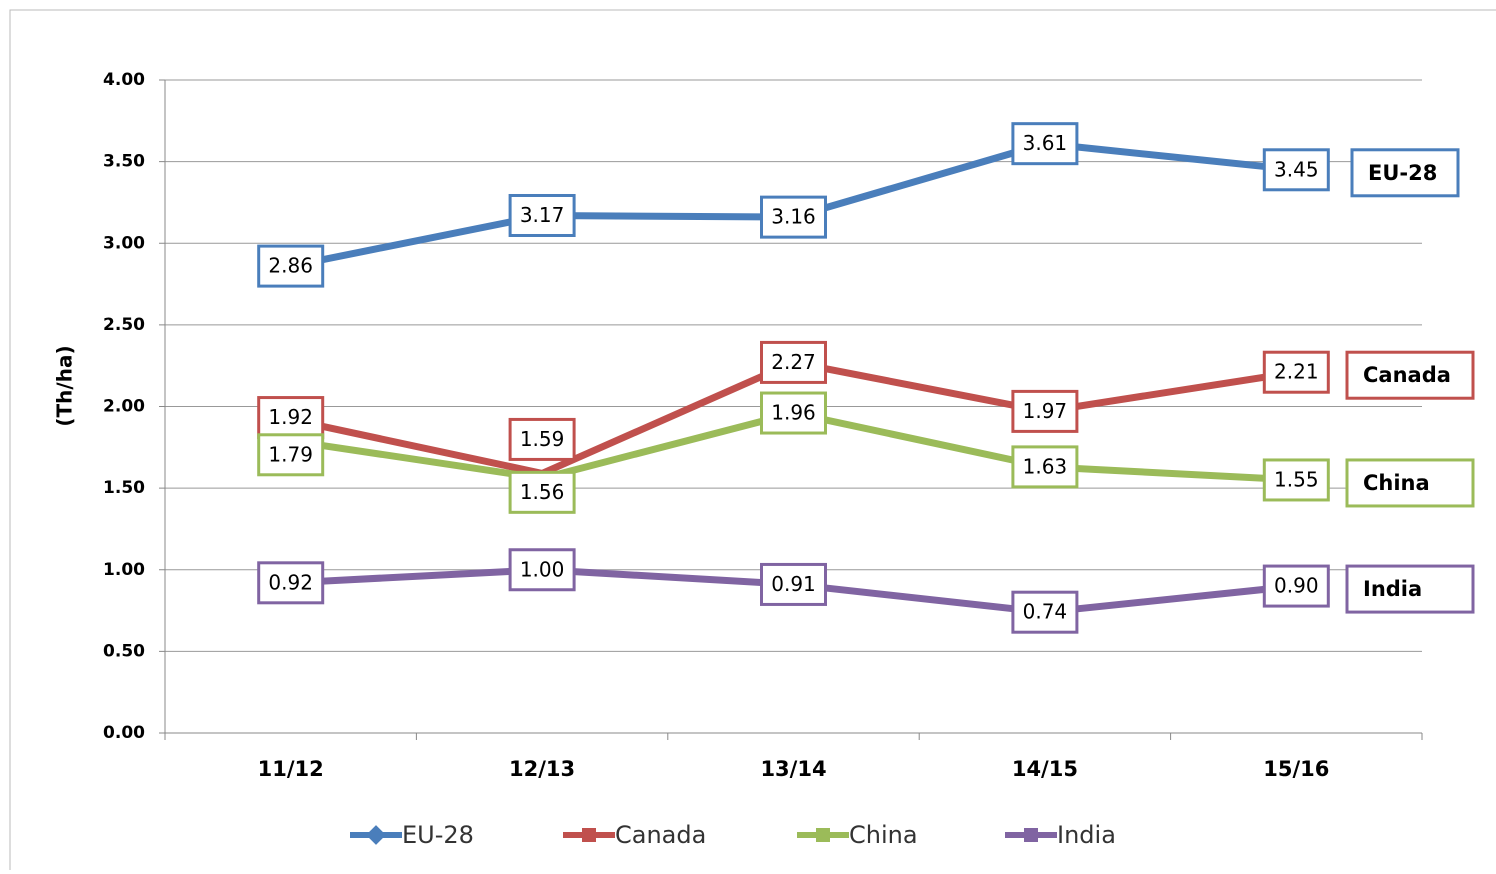 This screenshot has height=874, width=1496. I want to click on value-label: 3.45, so click(1296, 169).